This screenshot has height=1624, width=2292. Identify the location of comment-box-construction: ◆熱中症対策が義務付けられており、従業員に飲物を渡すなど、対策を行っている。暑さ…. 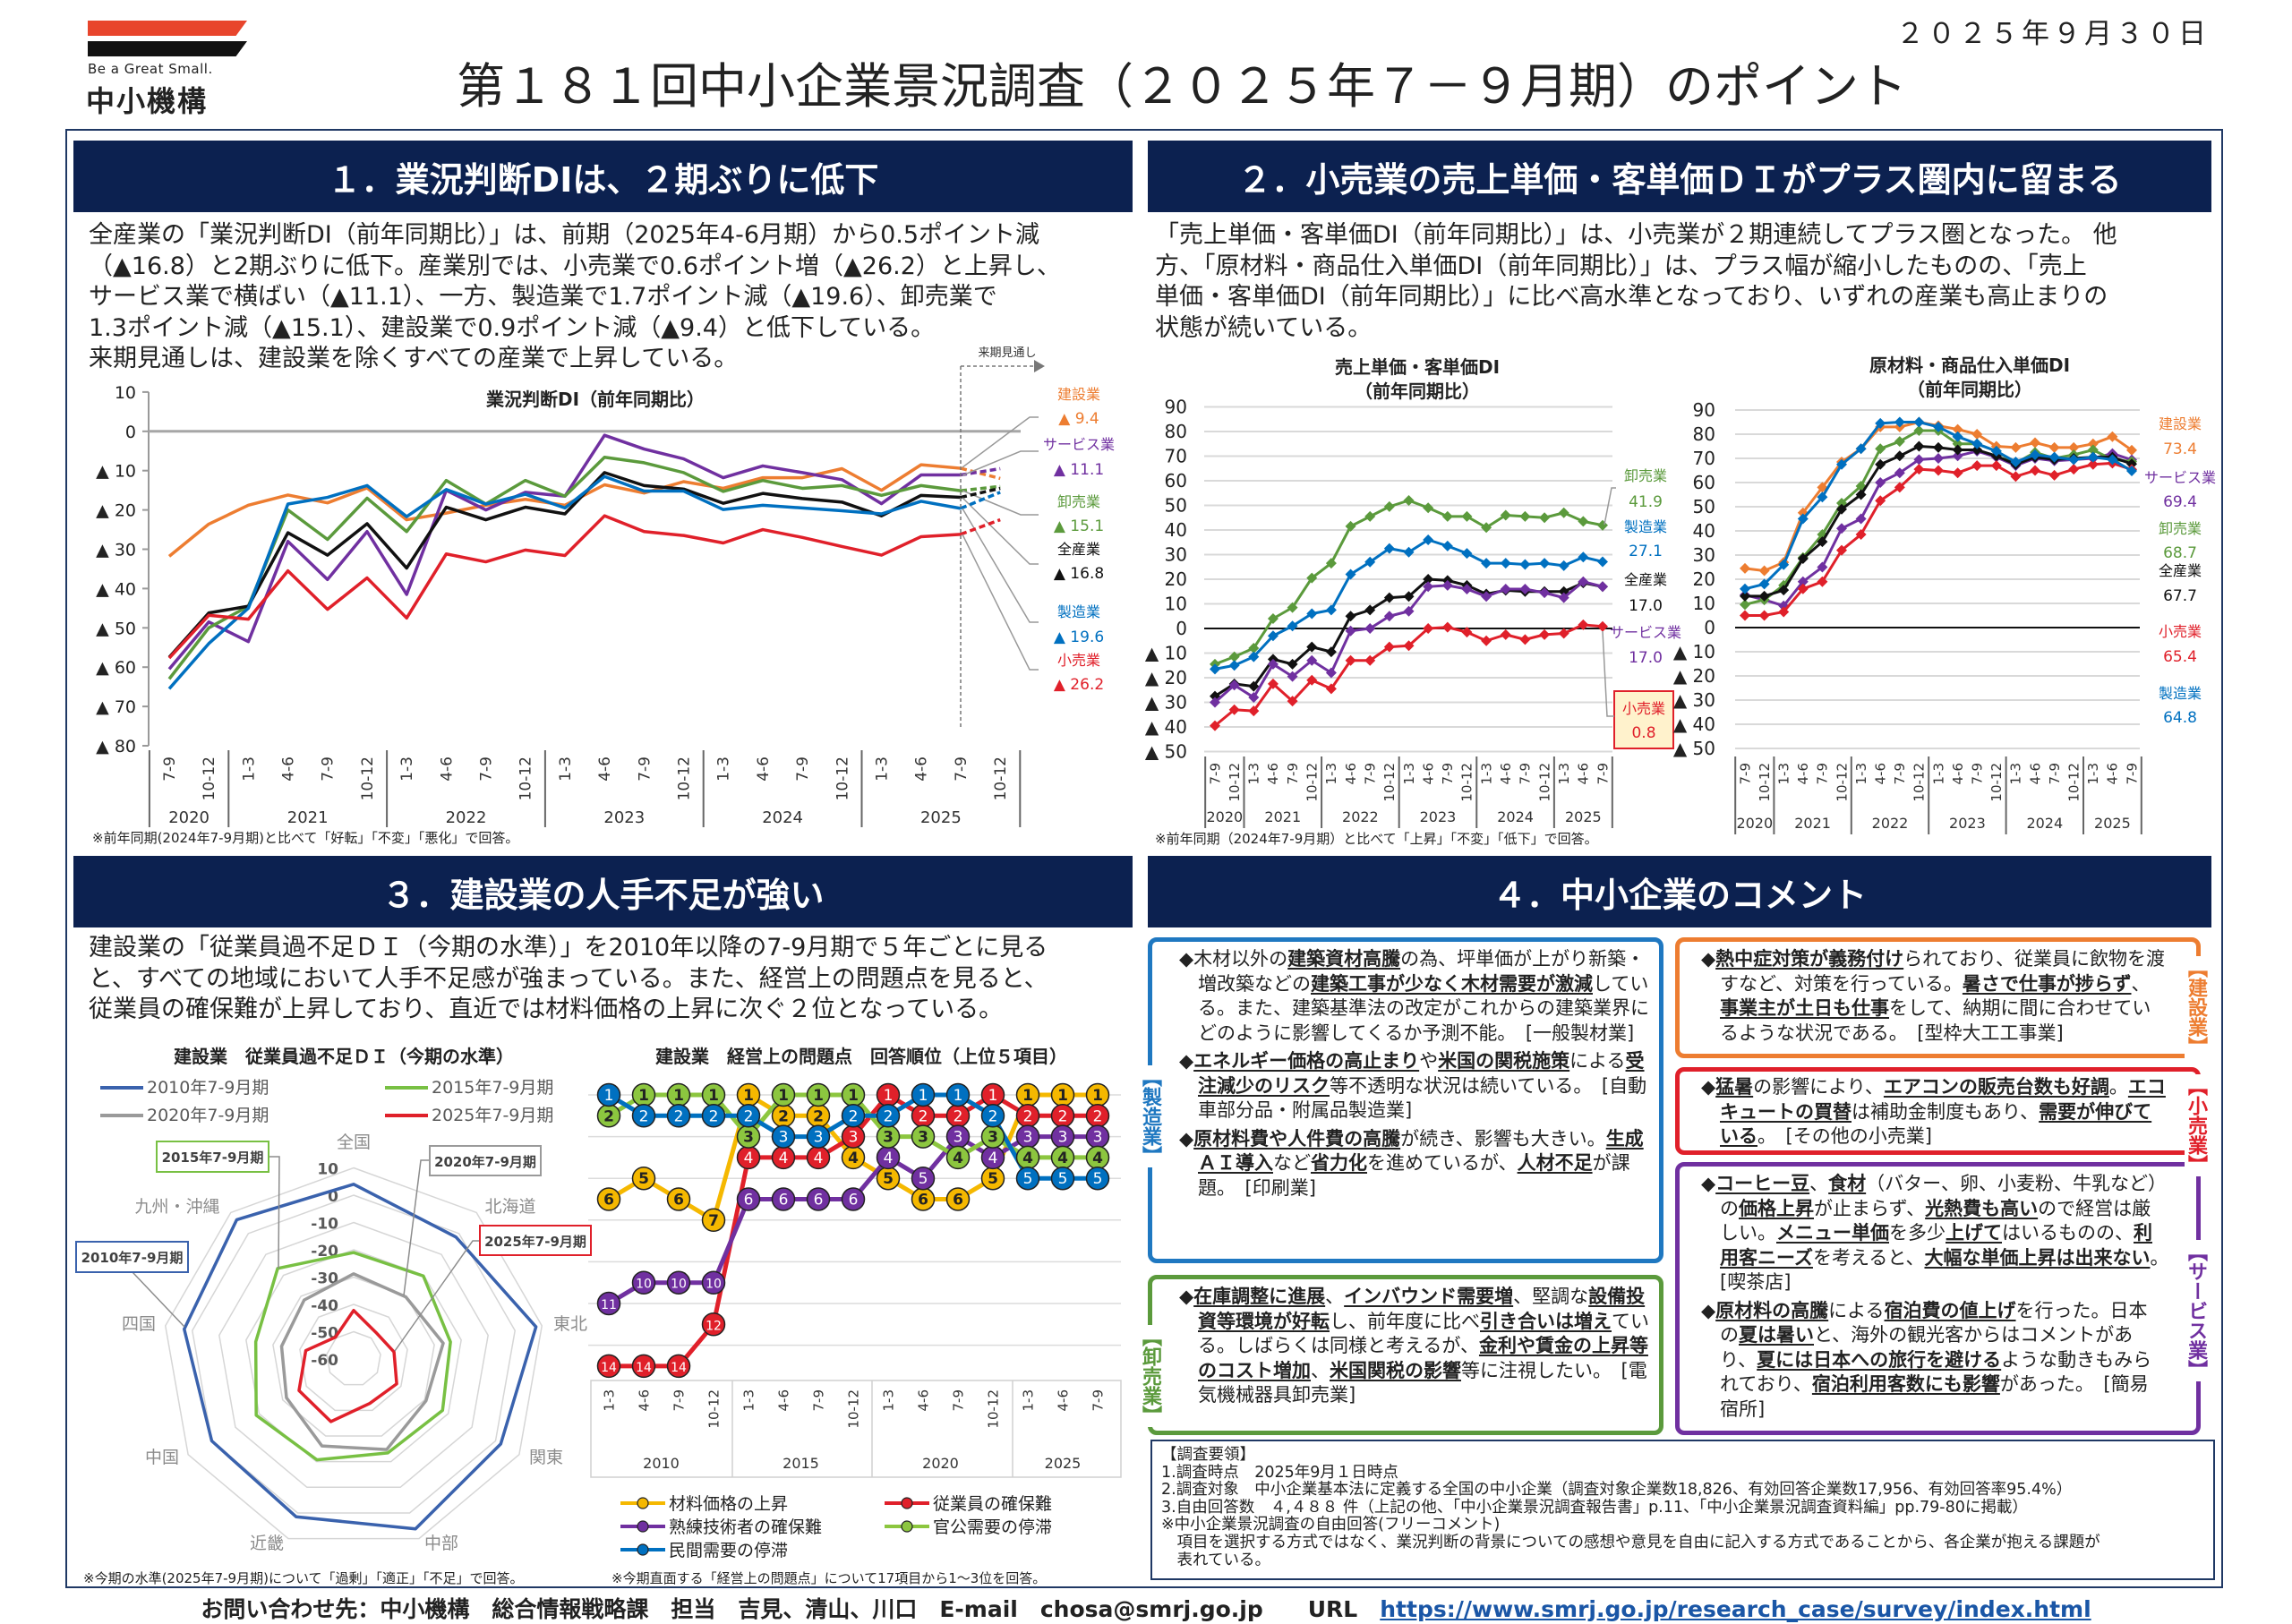
(1938, 997).